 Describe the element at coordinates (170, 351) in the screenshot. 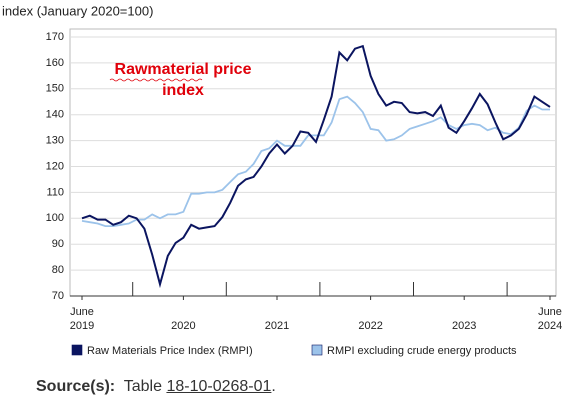

I see `legend-label: Raw Materials Price Index (RMPI)` at that location.